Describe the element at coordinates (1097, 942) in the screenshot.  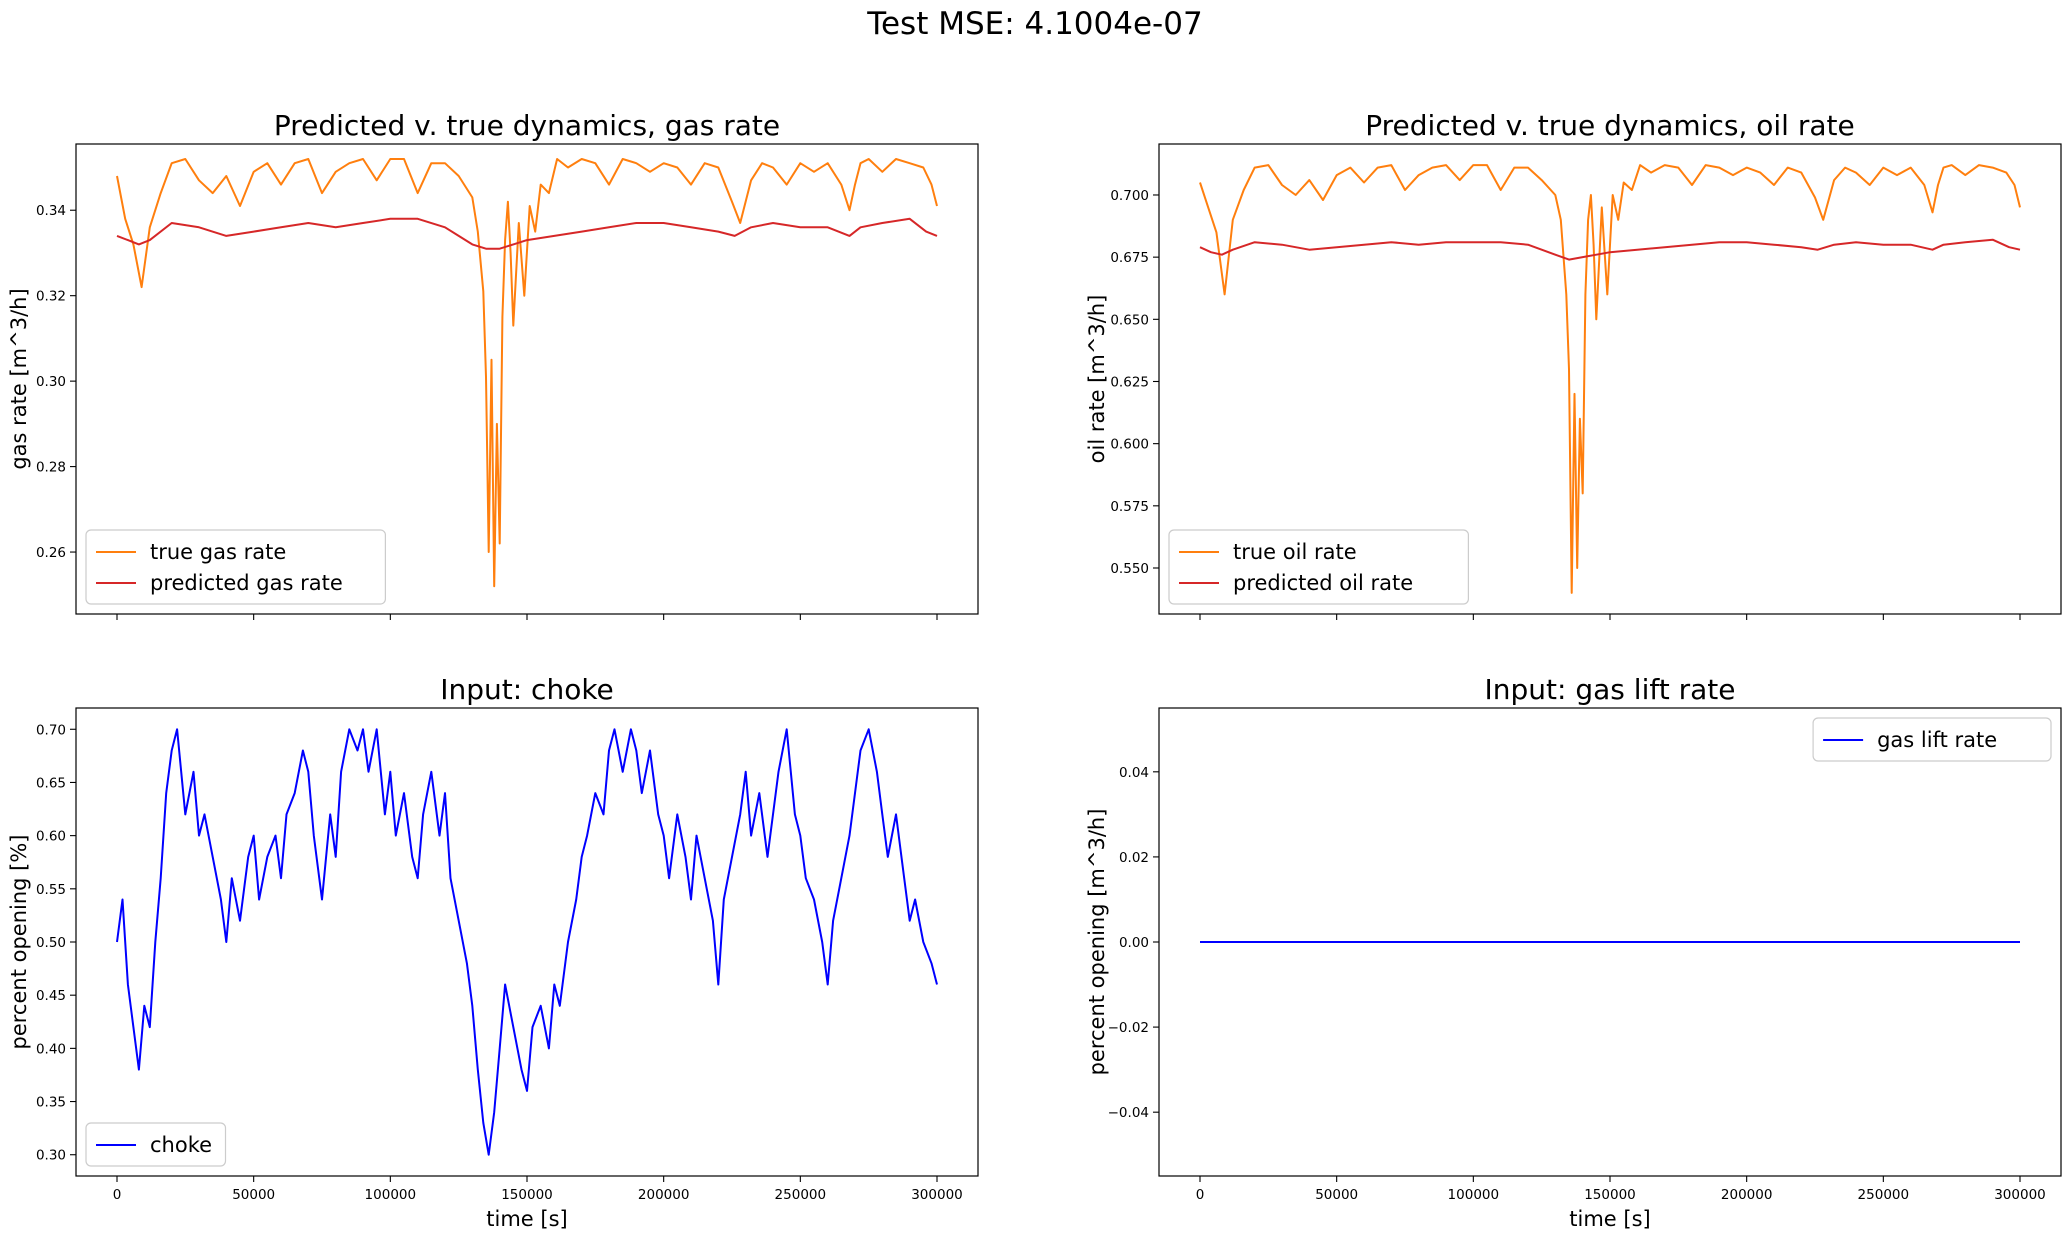
I see `y-axis-label: percent opening [m^3/h]` at that location.